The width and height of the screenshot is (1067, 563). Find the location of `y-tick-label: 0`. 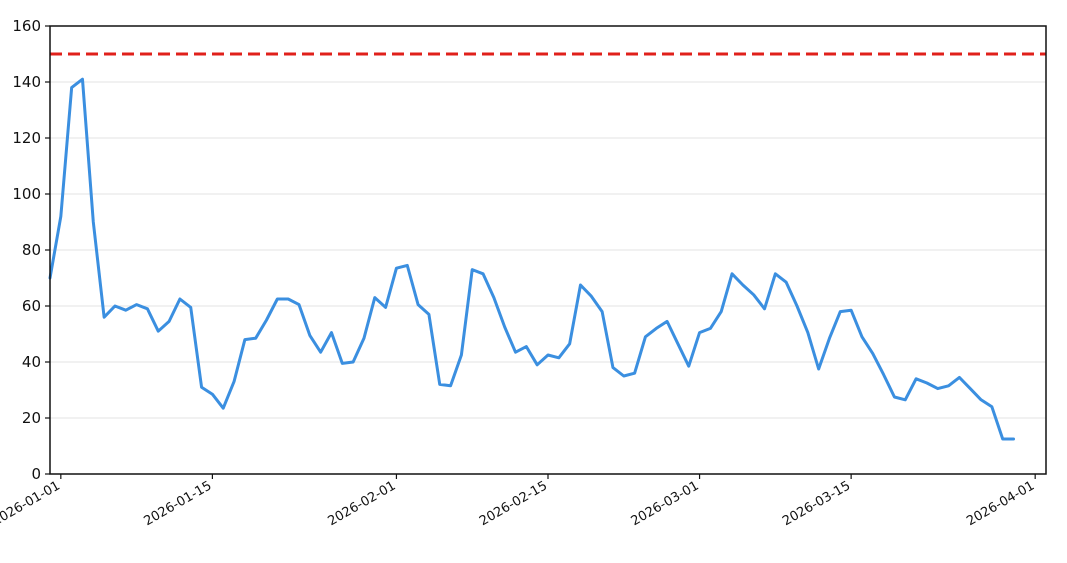

y-tick-label: 0 is located at coordinates (36, 474).